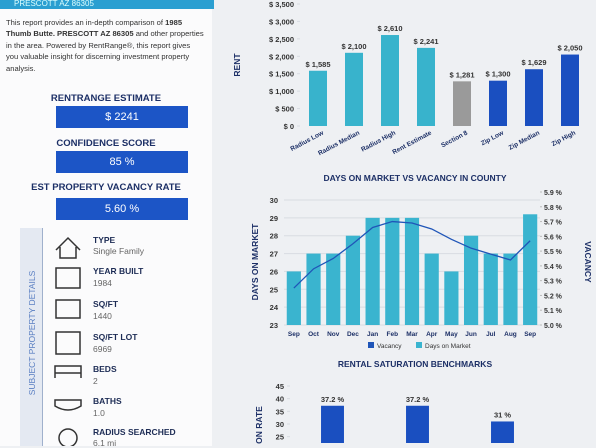 Image resolution: width=596 pixels, height=448 pixels. What do you see at coordinates (68, 405) in the screenshot?
I see `icon-bath` at bounding box center [68, 405].